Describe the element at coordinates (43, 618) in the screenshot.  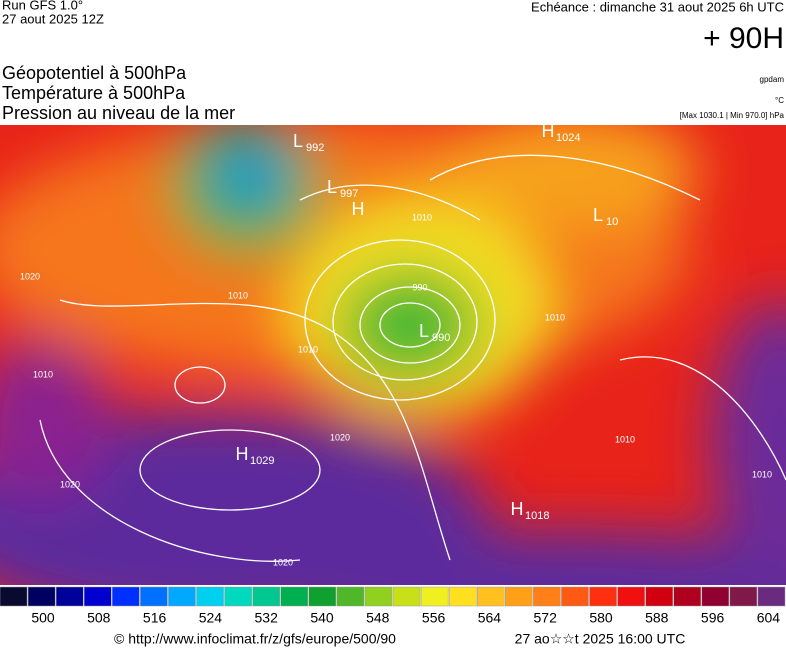
I see `colorbar-label: 500` at that location.